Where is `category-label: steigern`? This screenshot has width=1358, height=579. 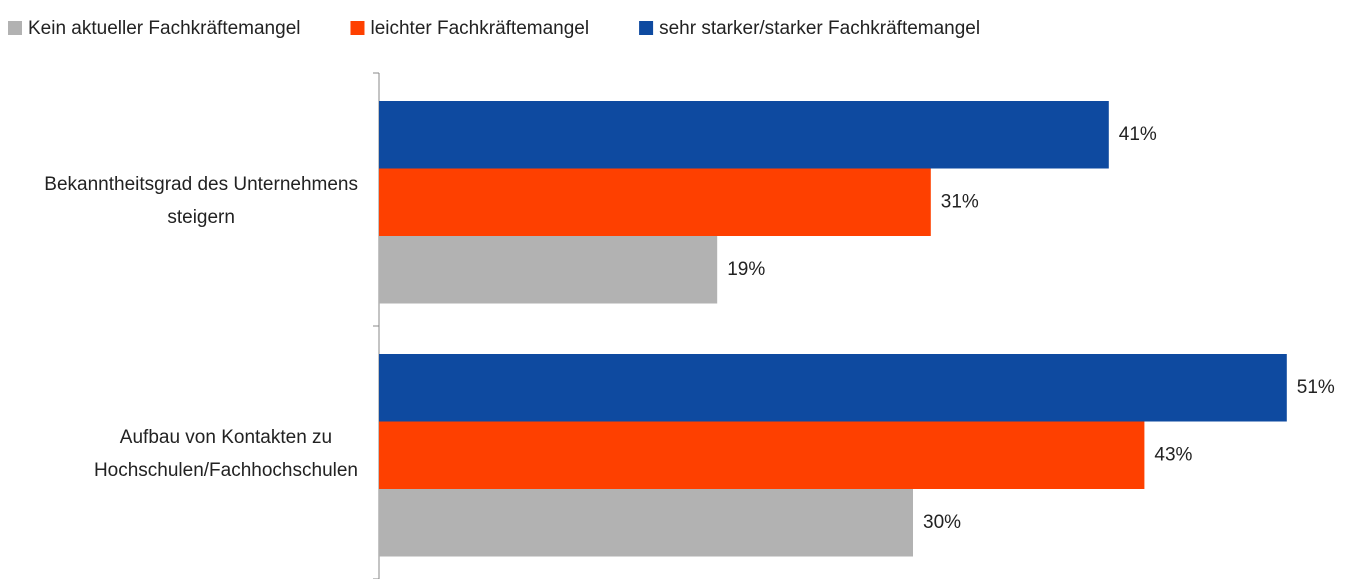 category-label: steigern is located at coordinates (201, 217).